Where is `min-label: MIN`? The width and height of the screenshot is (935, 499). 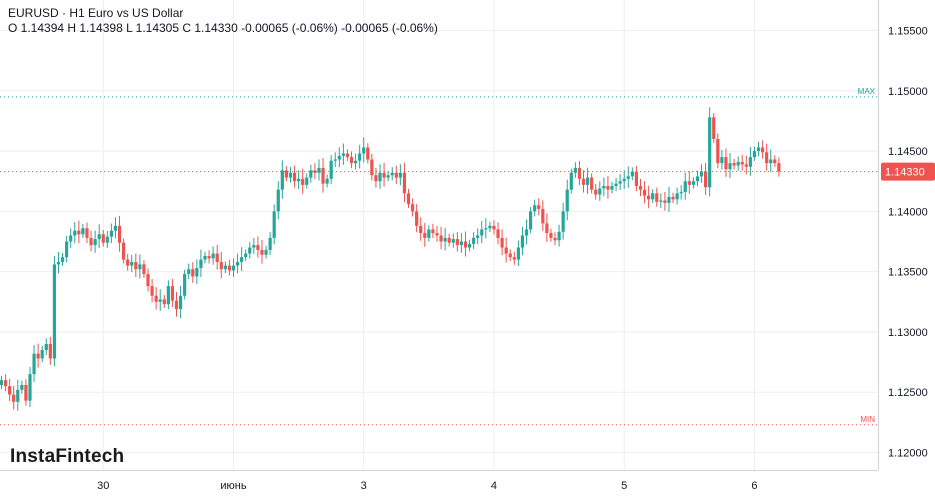 min-label: MIN is located at coordinates (867, 419).